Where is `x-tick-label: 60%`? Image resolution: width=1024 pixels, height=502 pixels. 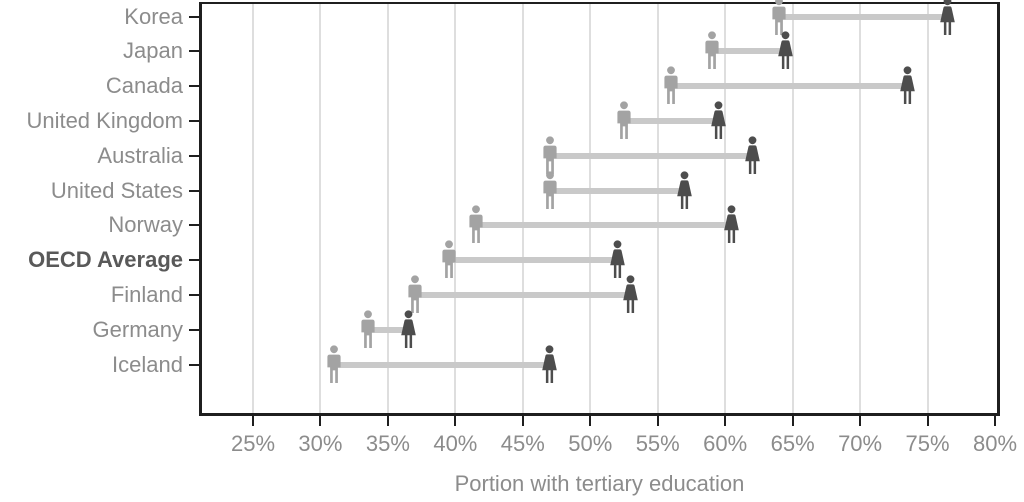
x-tick-label: 60% is located at coordinates (725, 443).